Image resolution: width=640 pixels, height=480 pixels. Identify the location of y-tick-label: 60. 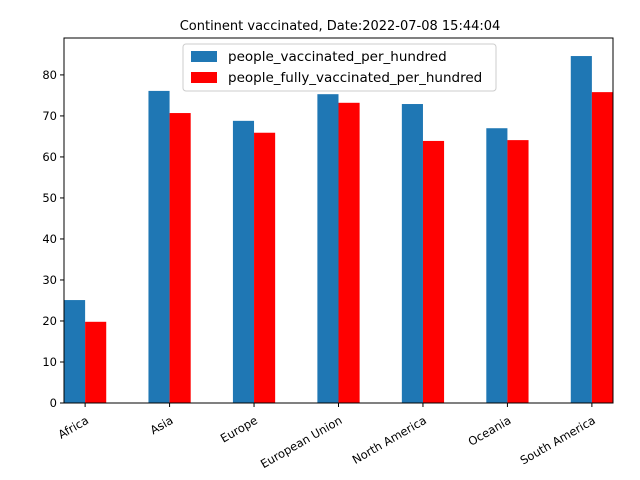
(49, 157).